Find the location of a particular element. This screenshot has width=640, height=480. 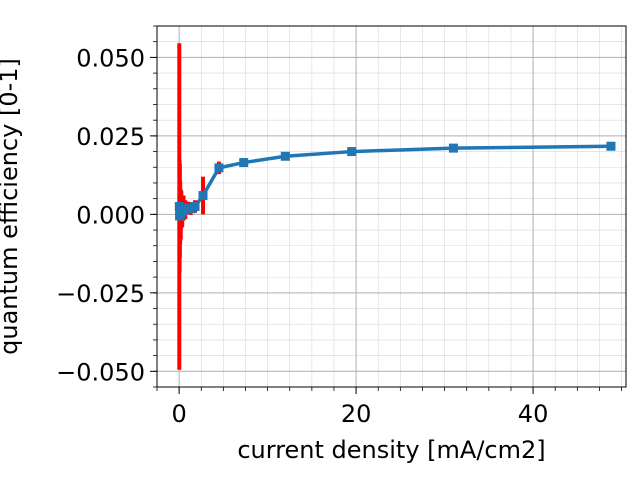

series is located at coordinates (395, 181).